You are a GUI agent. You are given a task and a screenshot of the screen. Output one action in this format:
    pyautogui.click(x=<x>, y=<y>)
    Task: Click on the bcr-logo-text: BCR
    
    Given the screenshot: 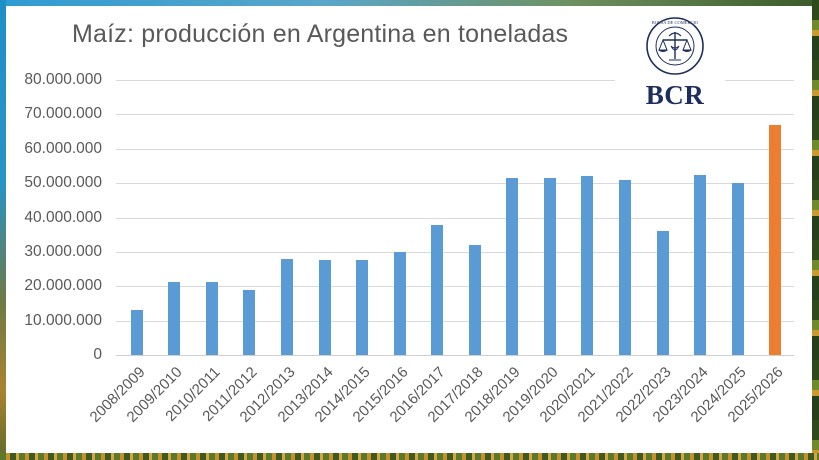 What is the action you would take?
    pyautogui.click(x=675, y=95)
    